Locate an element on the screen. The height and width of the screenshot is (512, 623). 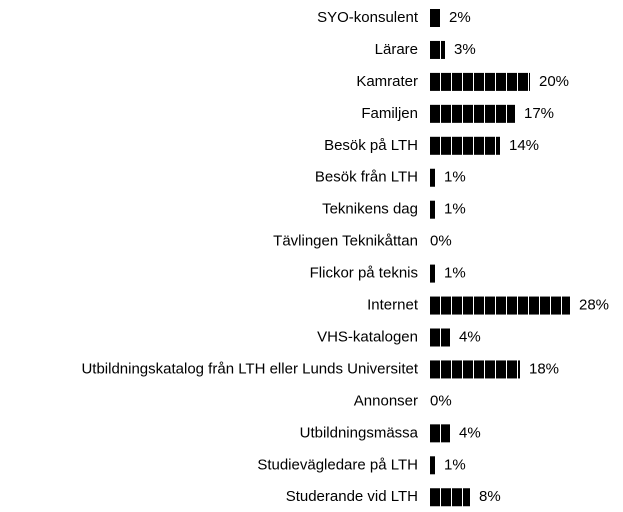
category-label: Kamrater is located at coordinates (387, 81).